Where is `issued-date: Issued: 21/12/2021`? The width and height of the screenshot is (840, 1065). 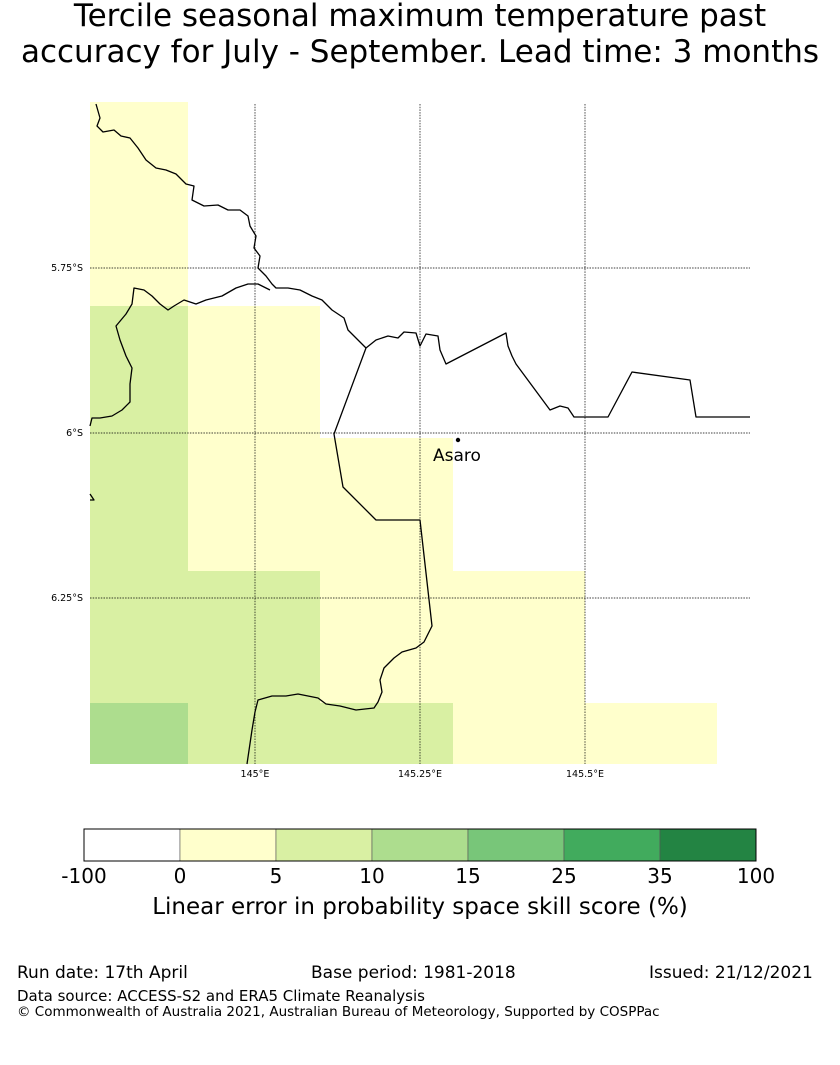
issued-date: Issued: 21/12/2021 is located at coordinates (731, 973).